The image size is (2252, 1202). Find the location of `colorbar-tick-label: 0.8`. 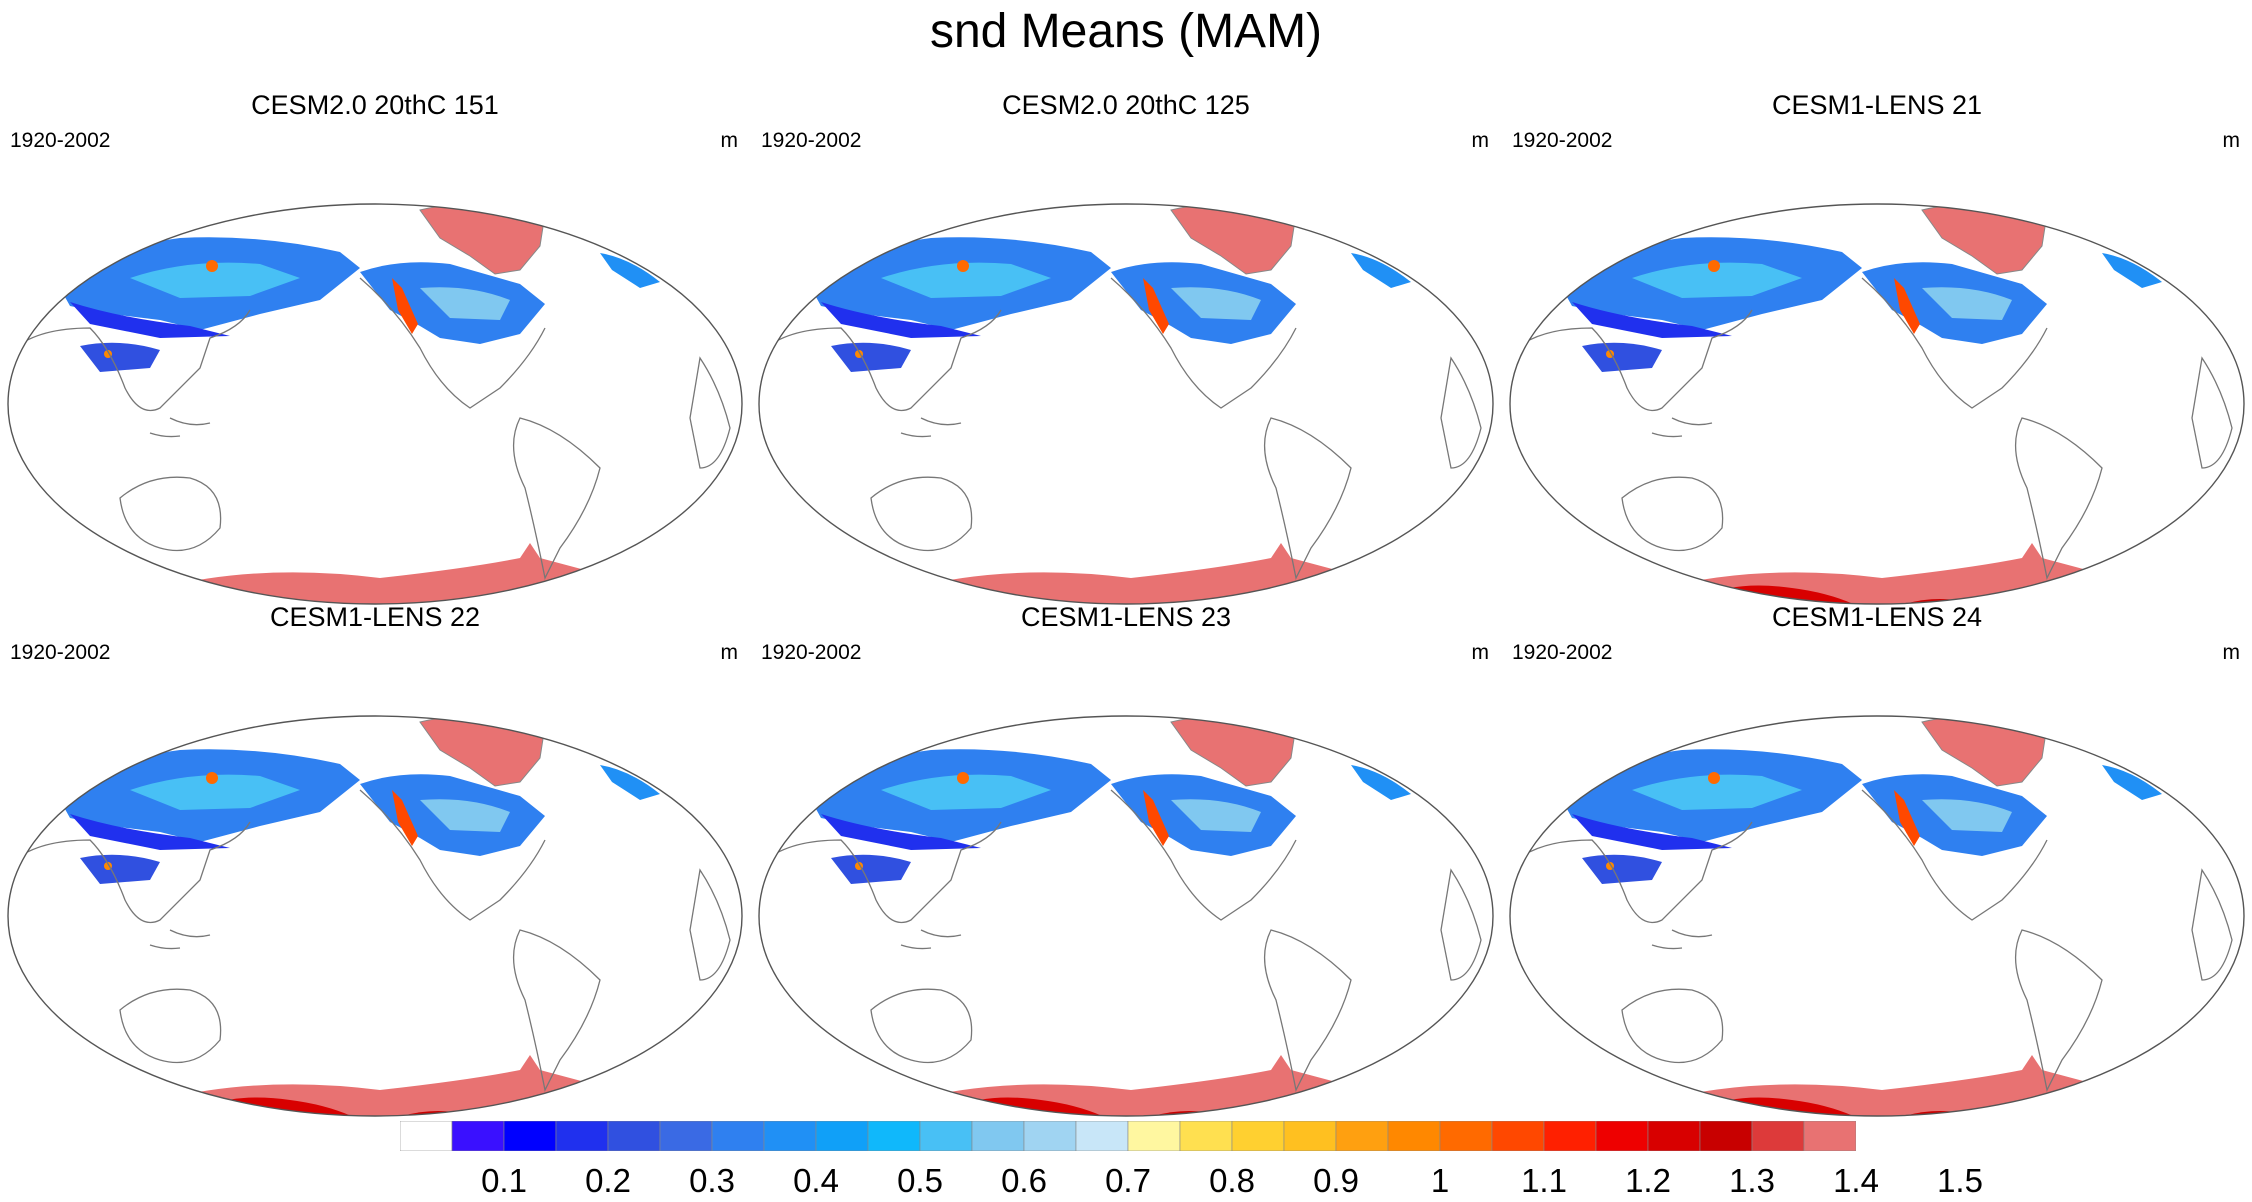

colorbar-tick-label: 0.8 is located at coordinates (1232, 1180).